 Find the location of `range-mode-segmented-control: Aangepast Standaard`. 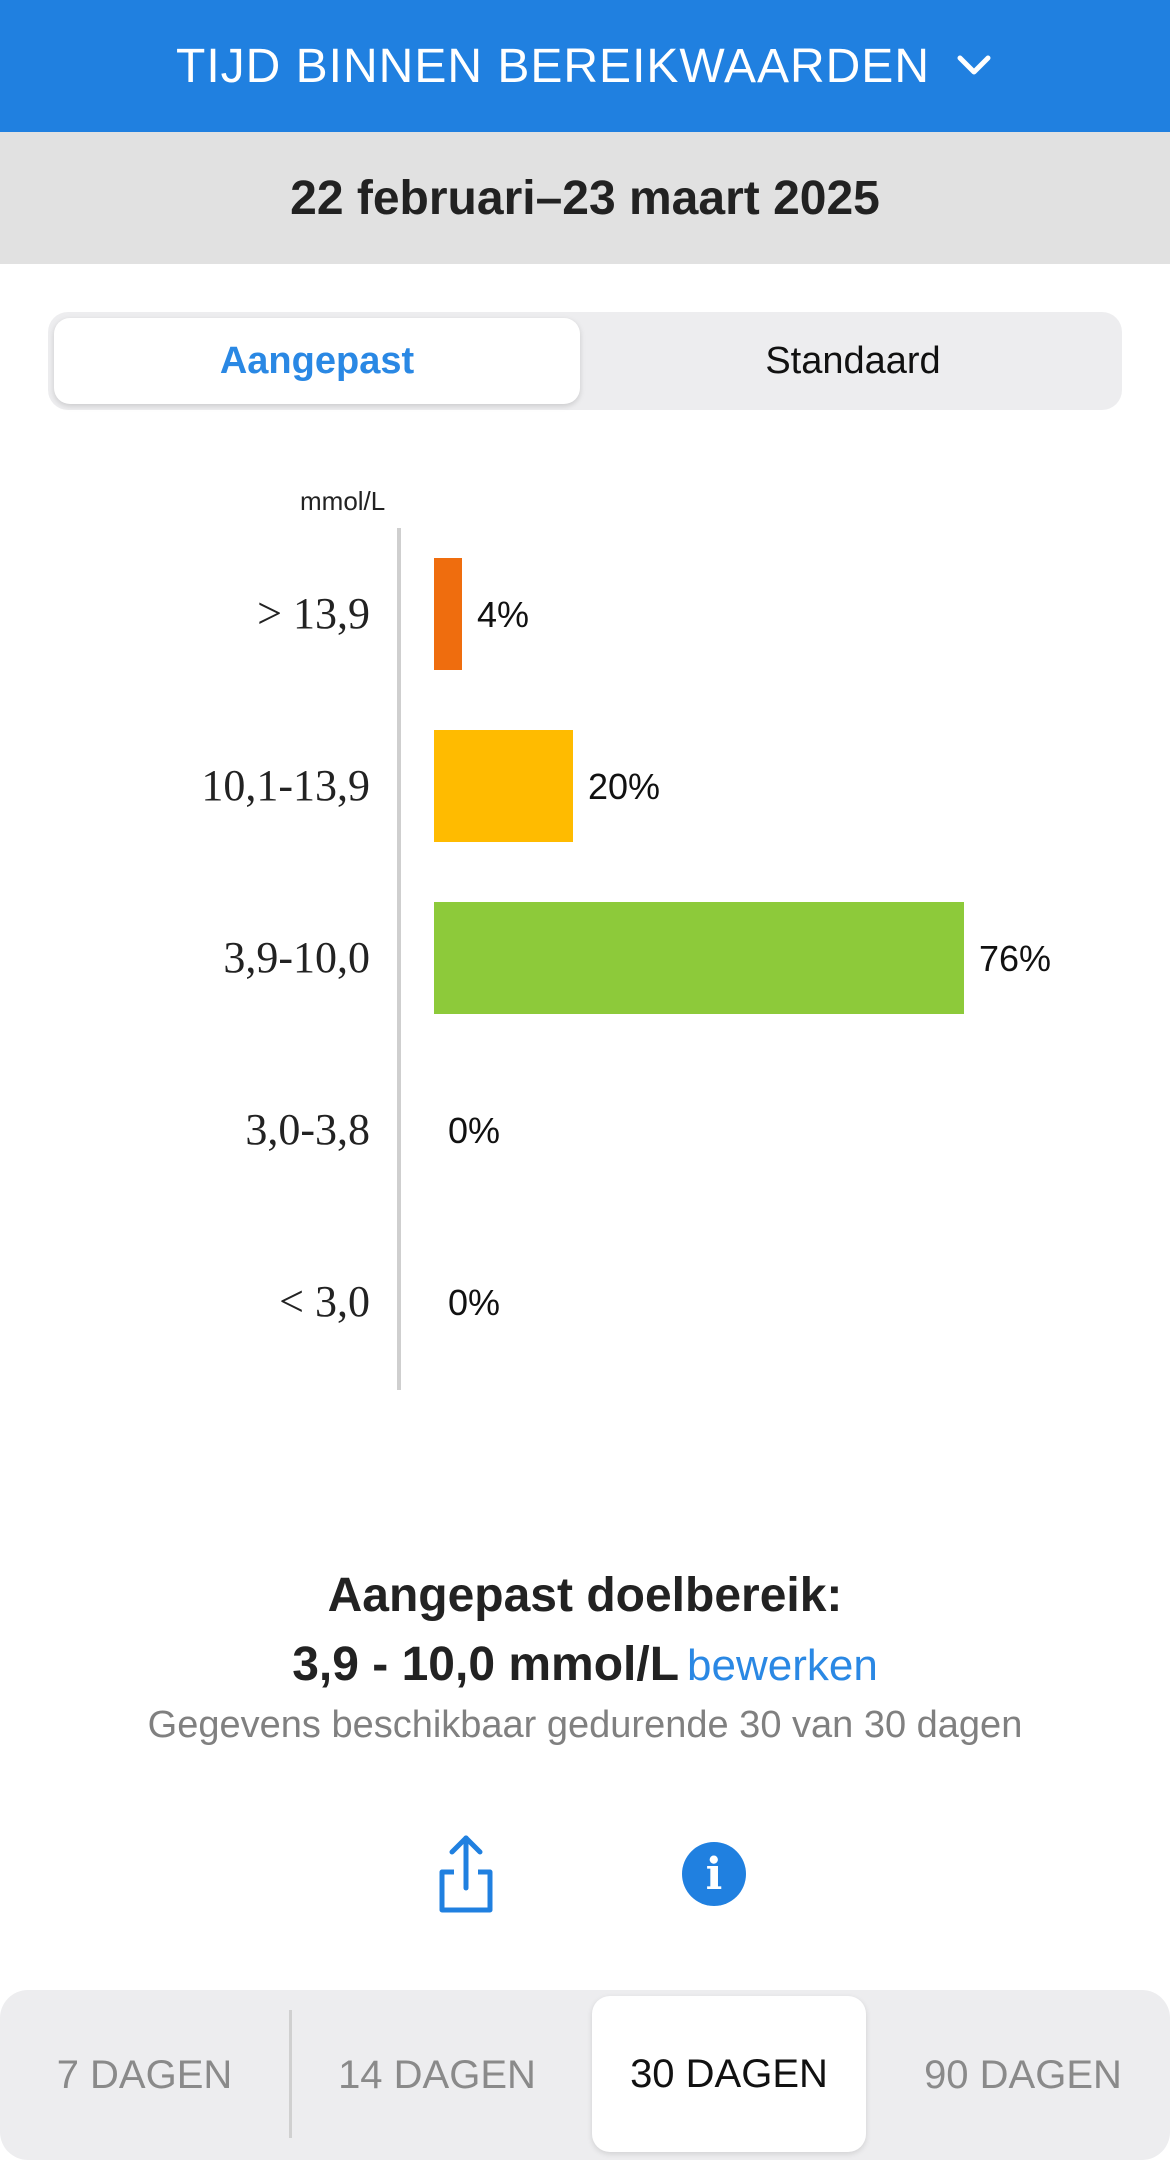

range-mode-segmented-control: Aangepast Standaard is located at coordinates (585, 361).